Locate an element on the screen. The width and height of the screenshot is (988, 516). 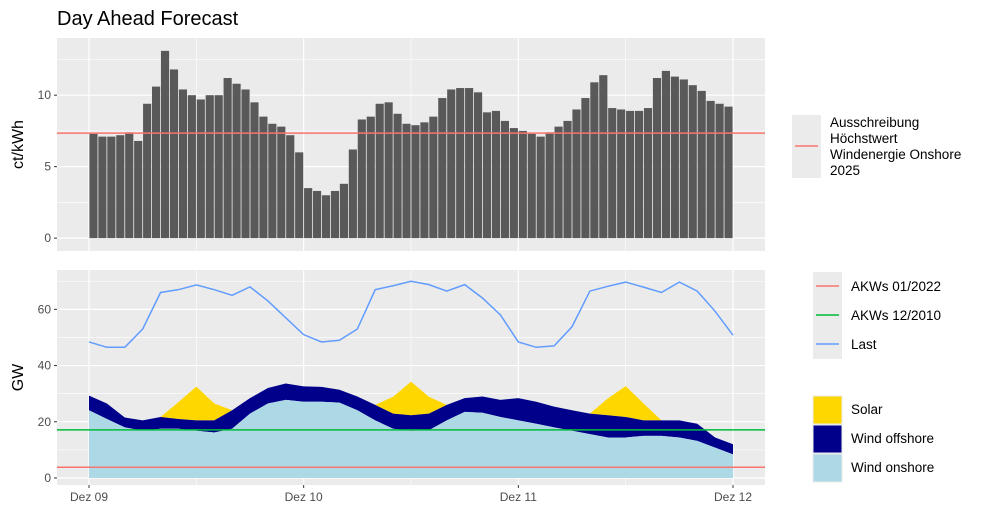
legend-hochstwert-label: 2025 is located at coordinates (845, 170).